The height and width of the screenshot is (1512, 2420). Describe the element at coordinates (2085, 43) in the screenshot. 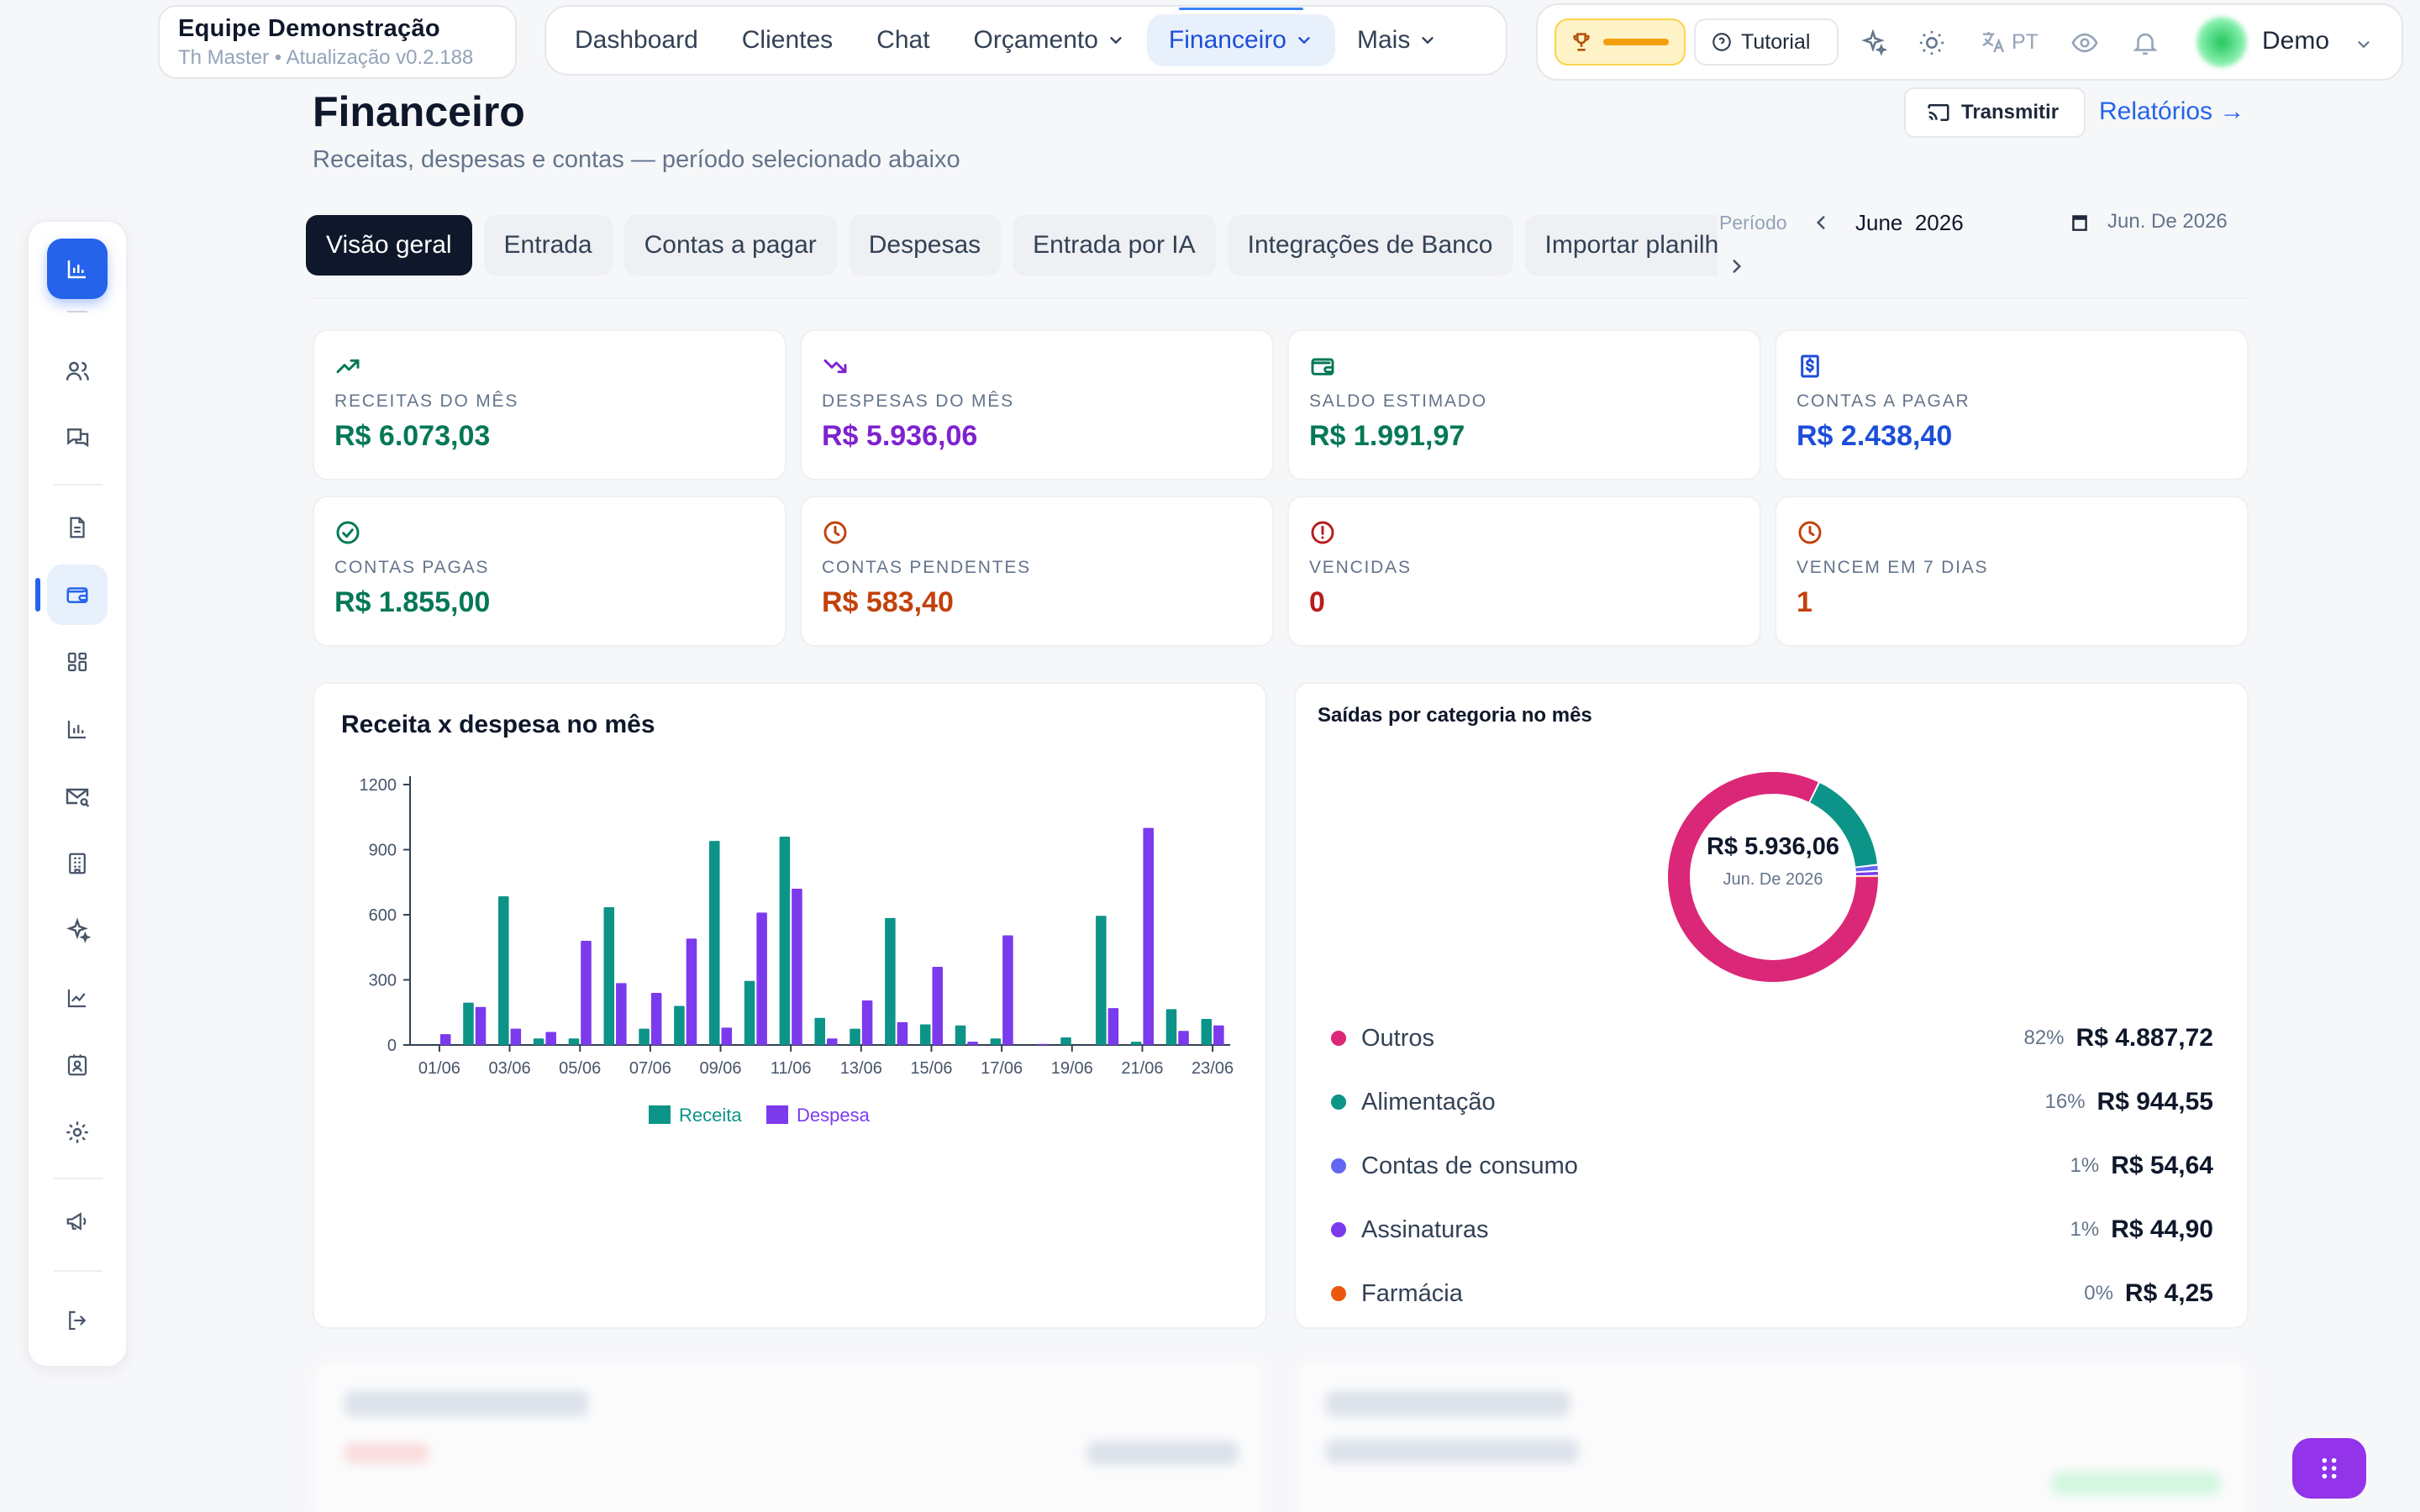

I see `eye-icon` at that location.